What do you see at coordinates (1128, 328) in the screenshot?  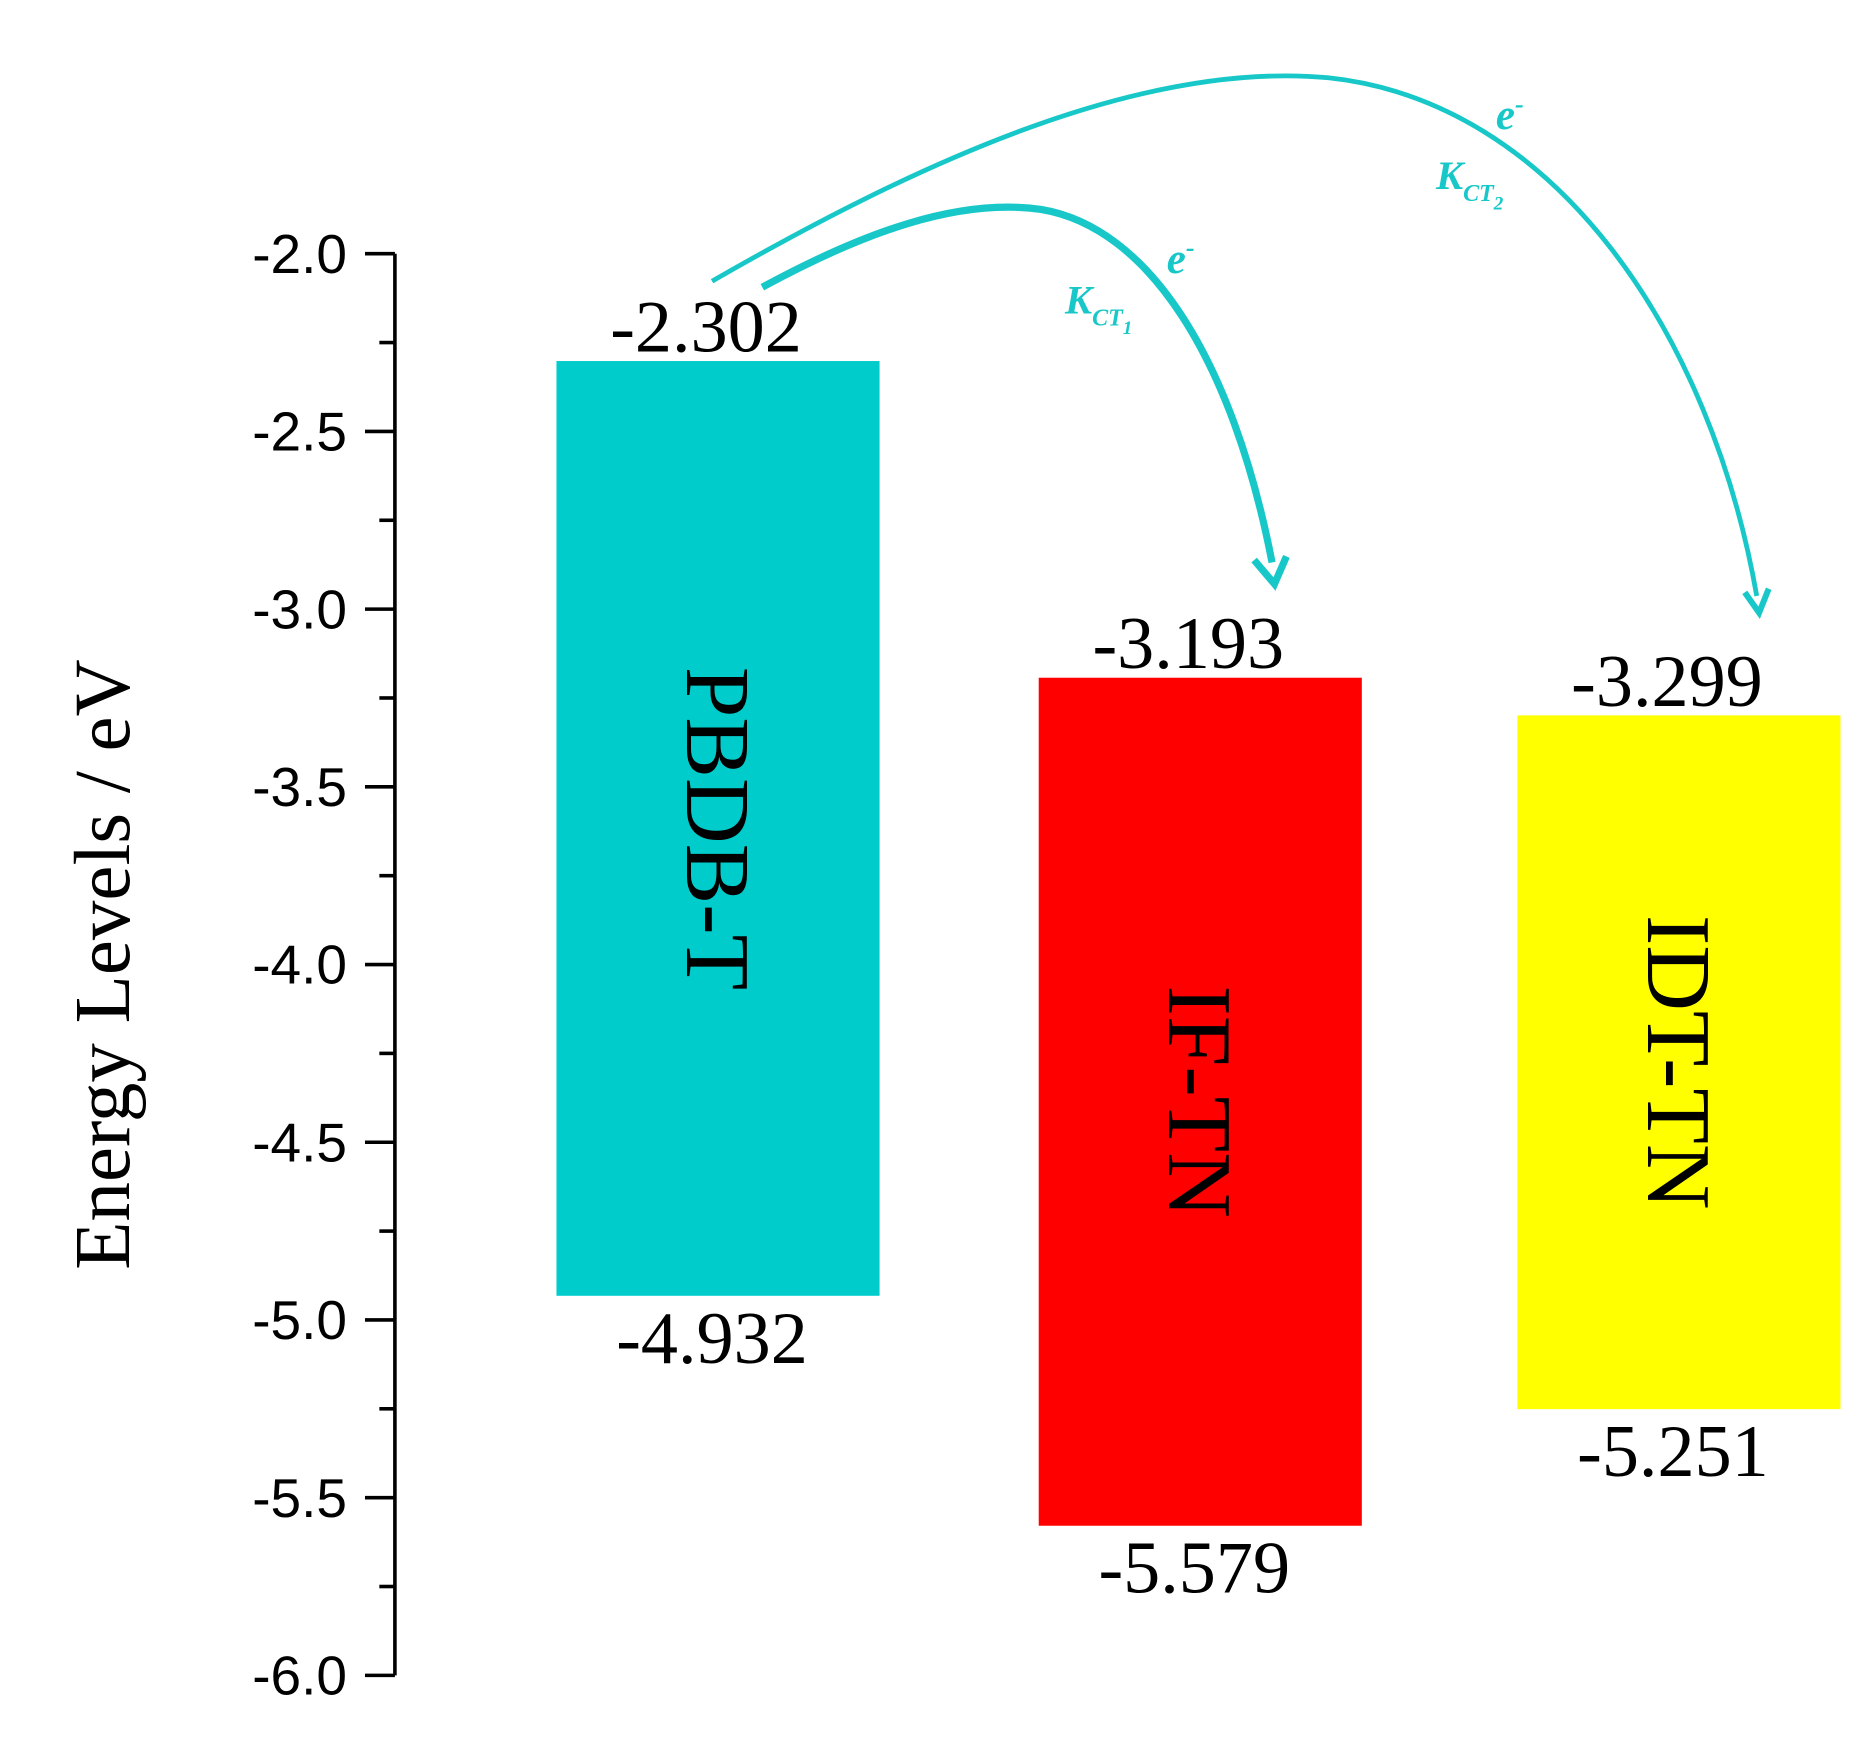 I see `rate-index: 1` at bounding box center [1128, 328].